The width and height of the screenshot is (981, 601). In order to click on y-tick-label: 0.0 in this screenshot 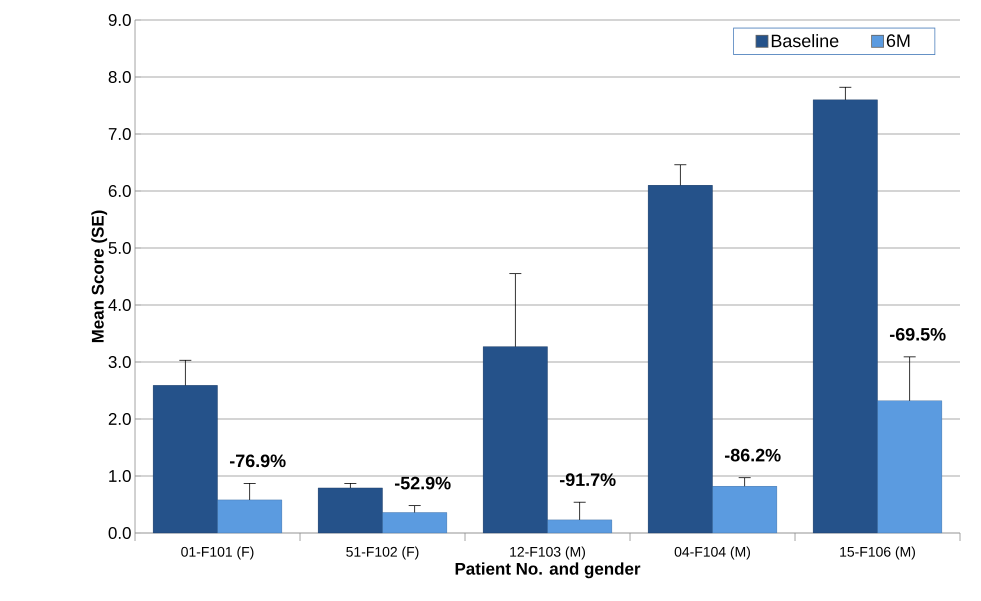, I will do `click(119, 532)`.